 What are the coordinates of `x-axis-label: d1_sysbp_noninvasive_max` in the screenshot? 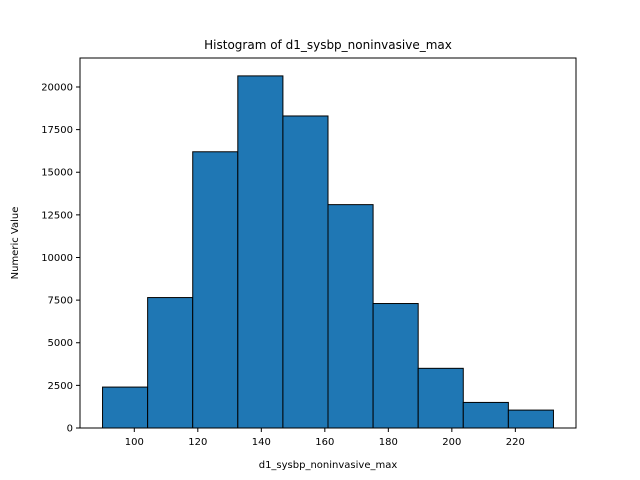 It's located at (328, 465).